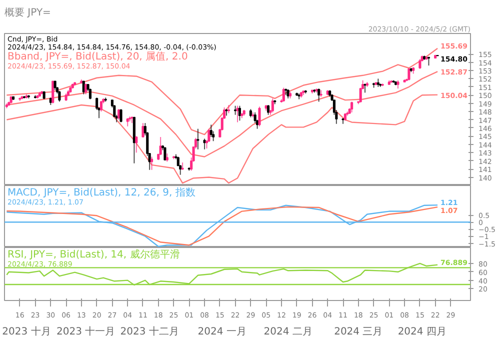 This screenshot has height=340, width=500. Describe the element at coordinates (27, 12) in the screenshot. I see `chart-title: 概要 JPY=` at that location.